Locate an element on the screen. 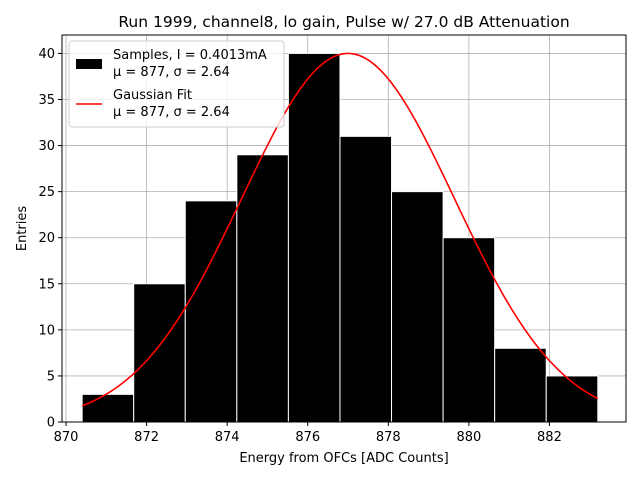 Image resolution: width=640 pixels, height=480 pixels. y-tick-label: 5 is located at coordinates (51, 376).